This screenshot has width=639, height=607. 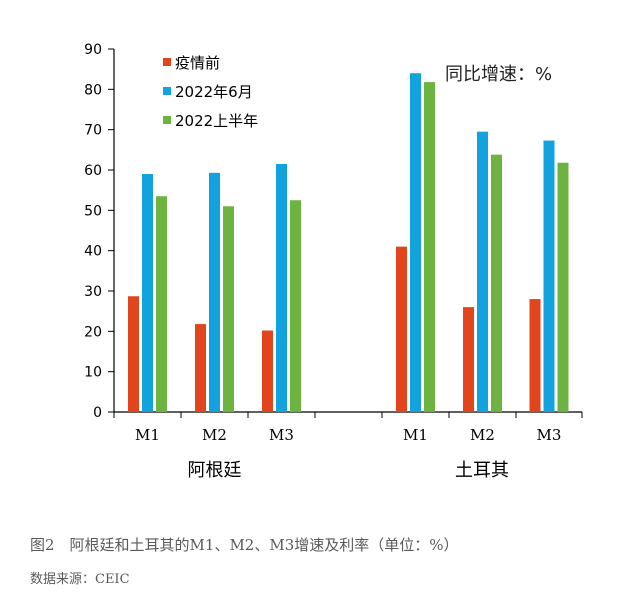 I want to click on y-tick-label: 40, so click(x=93, y=252).